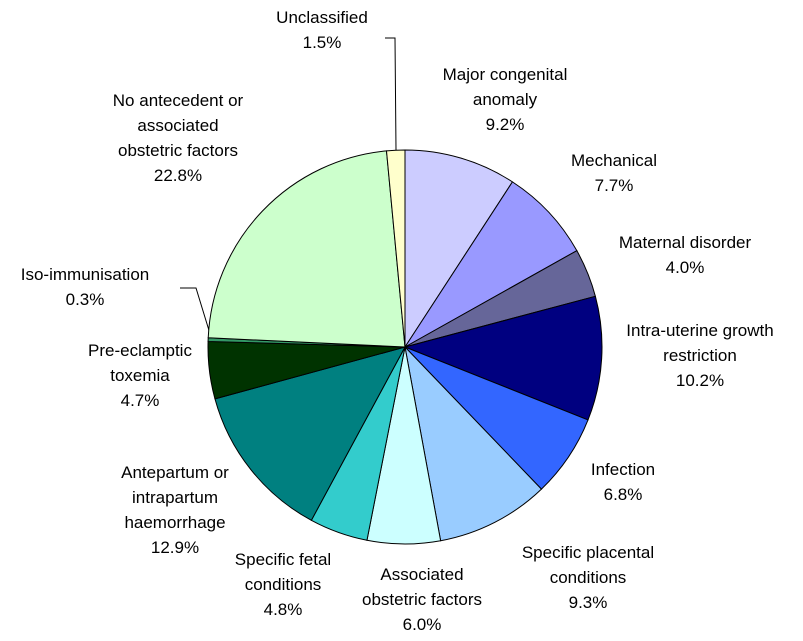  I want to click on slice-label: Mechanical 7.7%, so click(614, 173).